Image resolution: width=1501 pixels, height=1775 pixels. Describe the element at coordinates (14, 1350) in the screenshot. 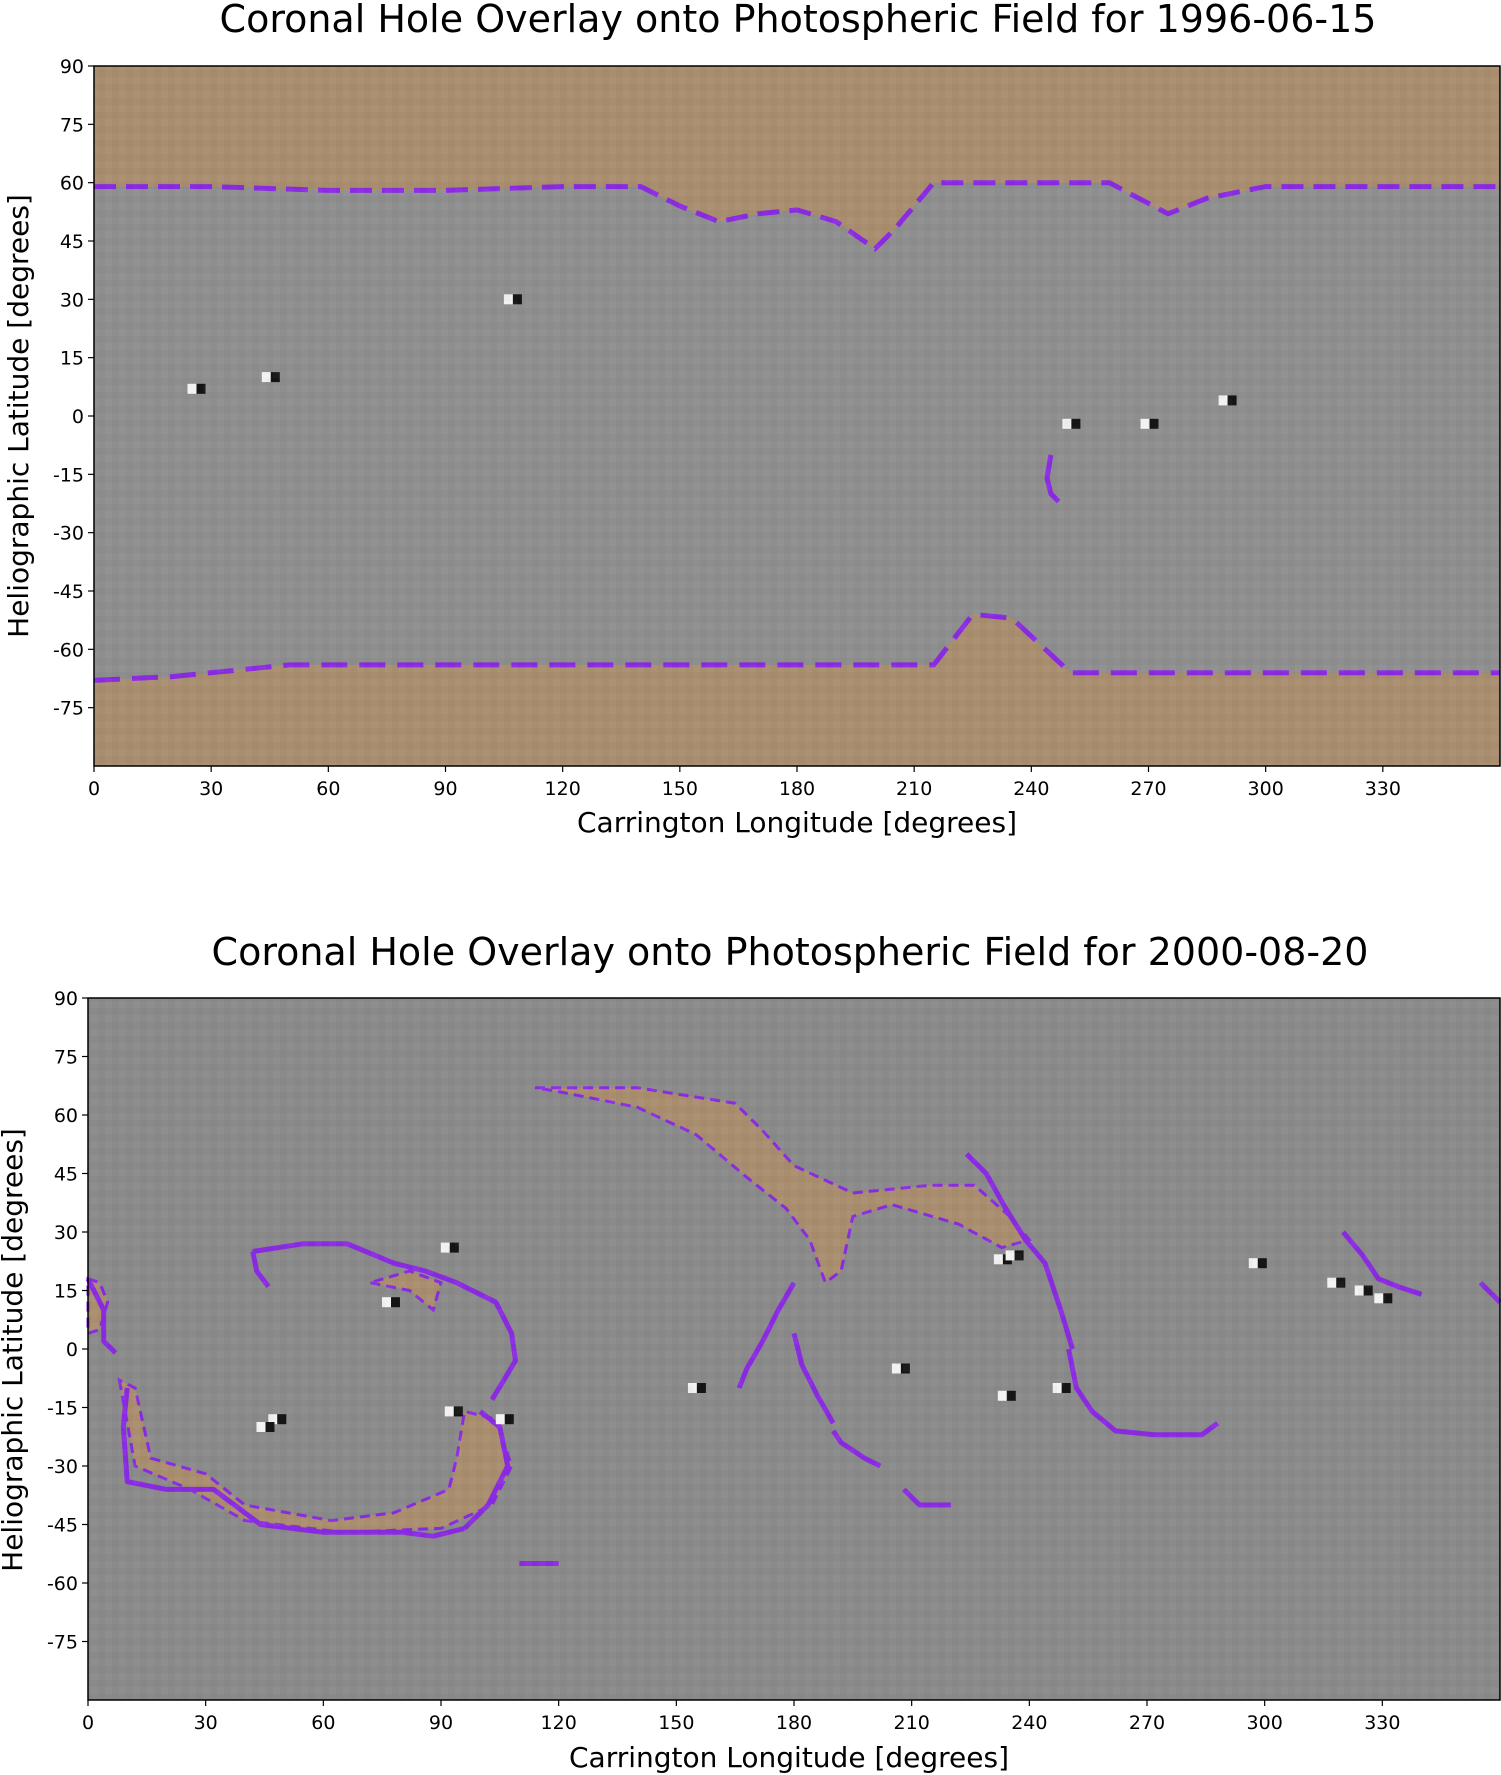

I see `chart-2-ylabel: Heliographic Latitude [degrees]` at that location.